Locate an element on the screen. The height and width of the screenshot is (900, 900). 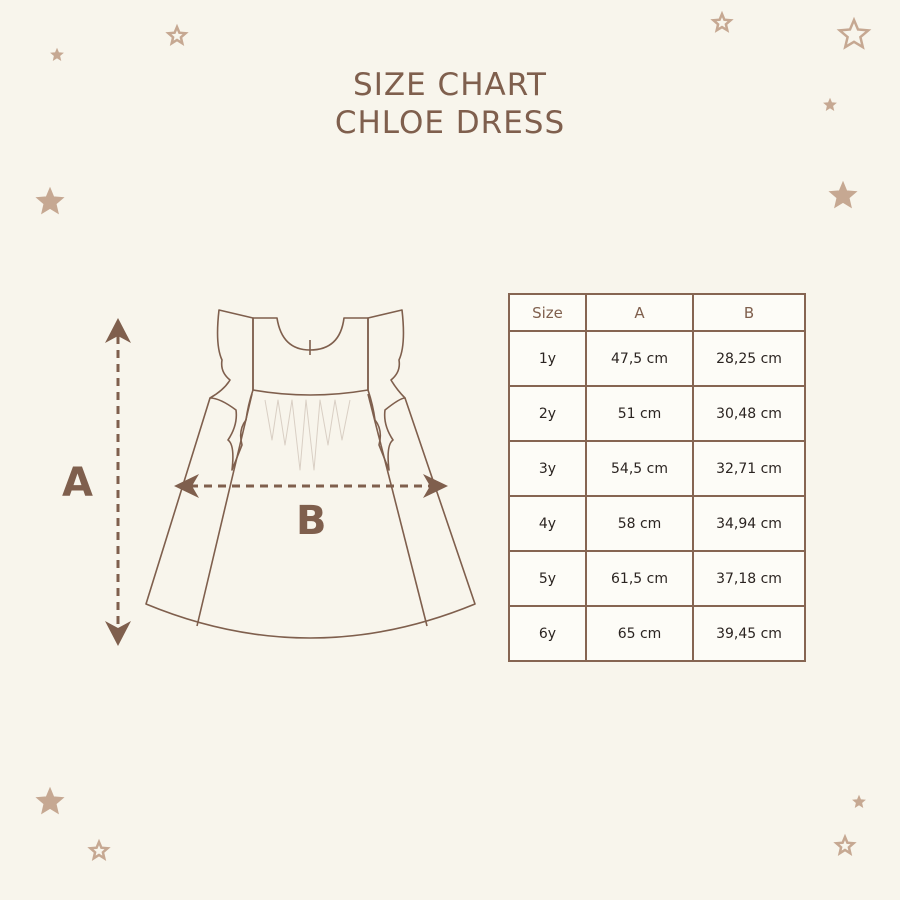
header-a: A is located at coordinates (639, 312).